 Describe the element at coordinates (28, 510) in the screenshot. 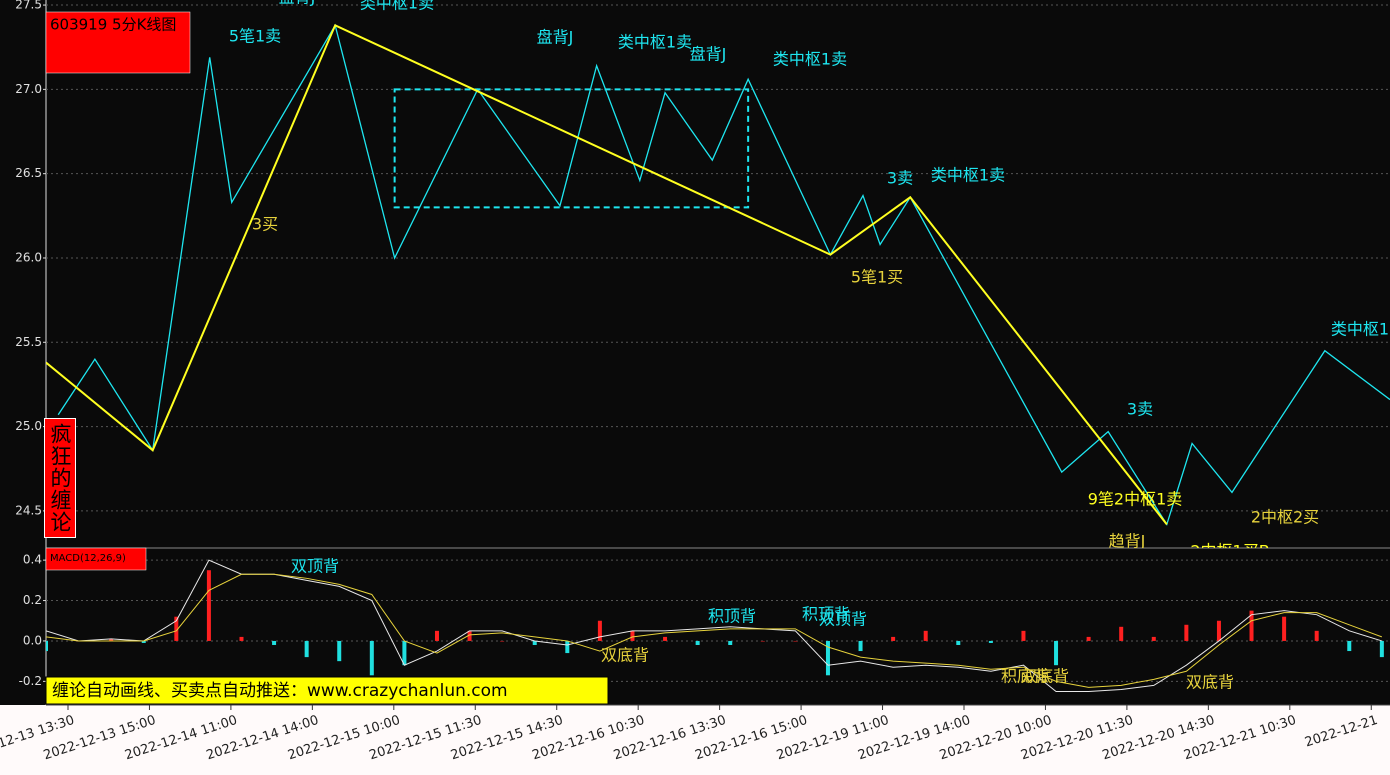

I see `y-tick-label: 24.5` at that location.